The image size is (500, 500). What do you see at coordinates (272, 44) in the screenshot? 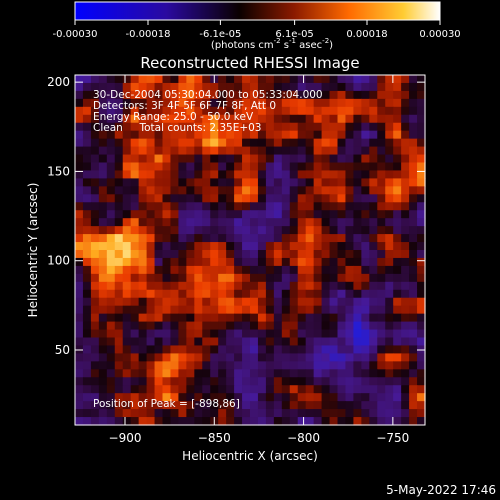
I see `colorbar-unit: (photons cm-2 s-1 asec-2)` at bounding box center [272, 44].